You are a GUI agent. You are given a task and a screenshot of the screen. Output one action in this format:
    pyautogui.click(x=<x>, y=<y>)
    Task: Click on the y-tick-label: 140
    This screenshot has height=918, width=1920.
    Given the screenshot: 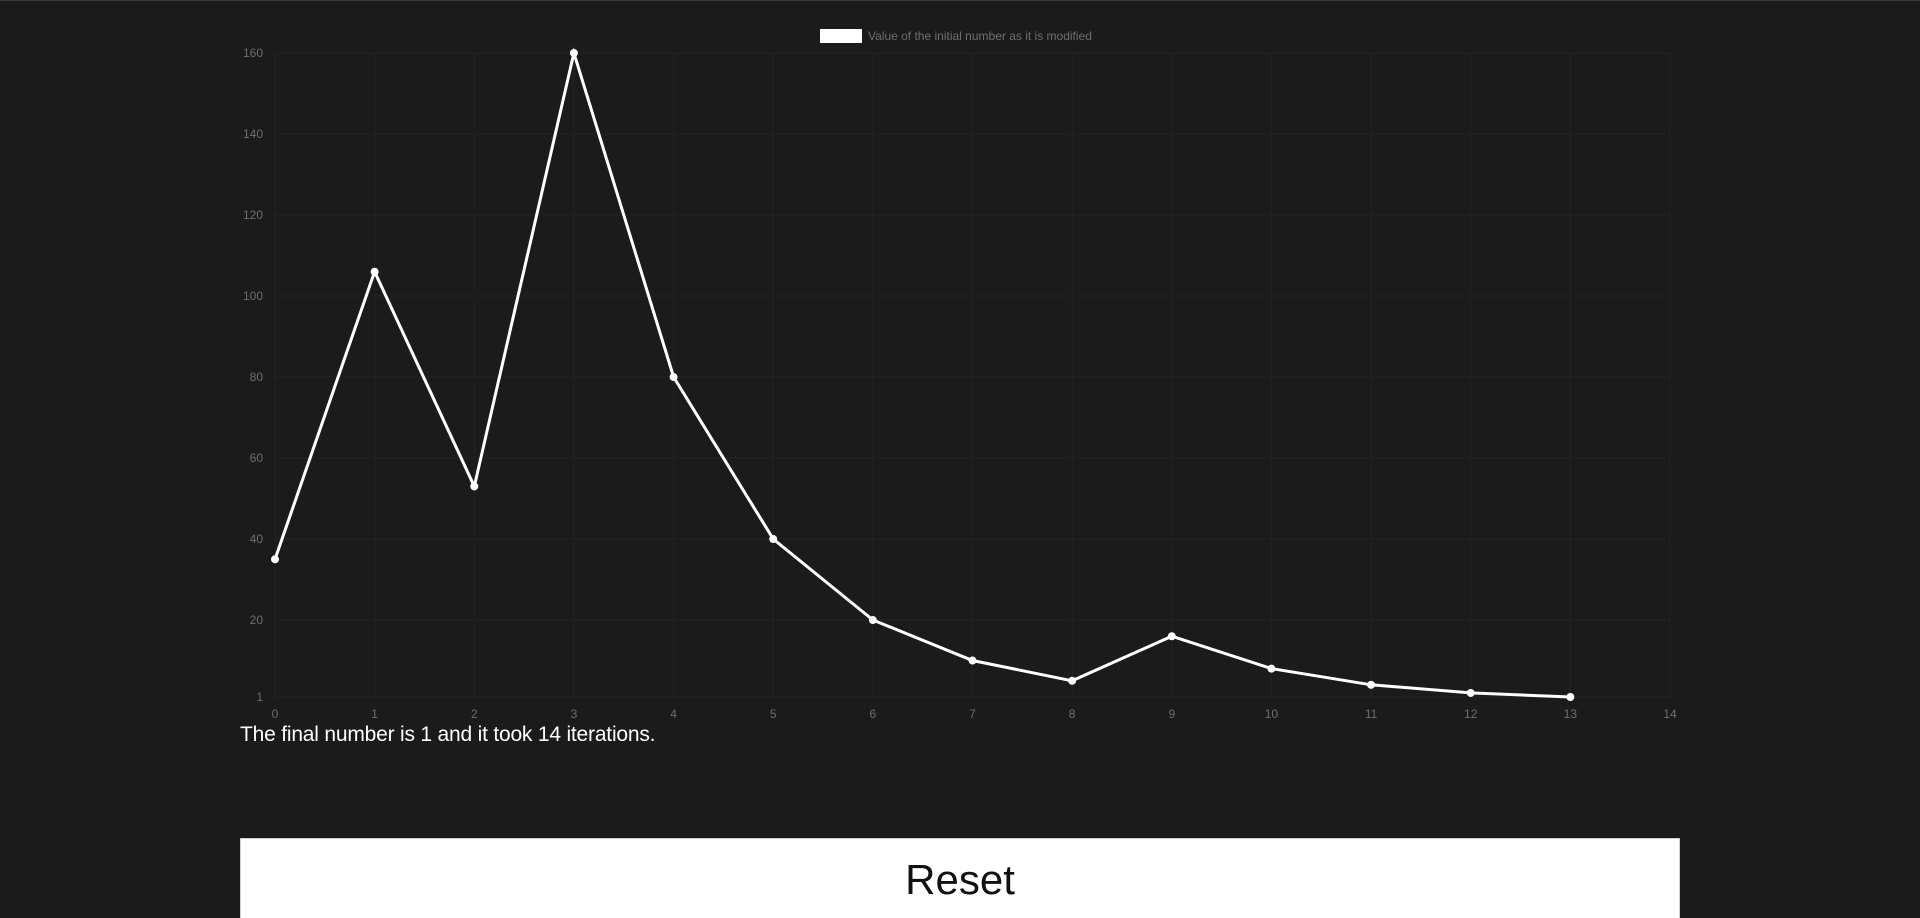 What is the action you would take?
    pyautogui.click(x=253, y=134)
    